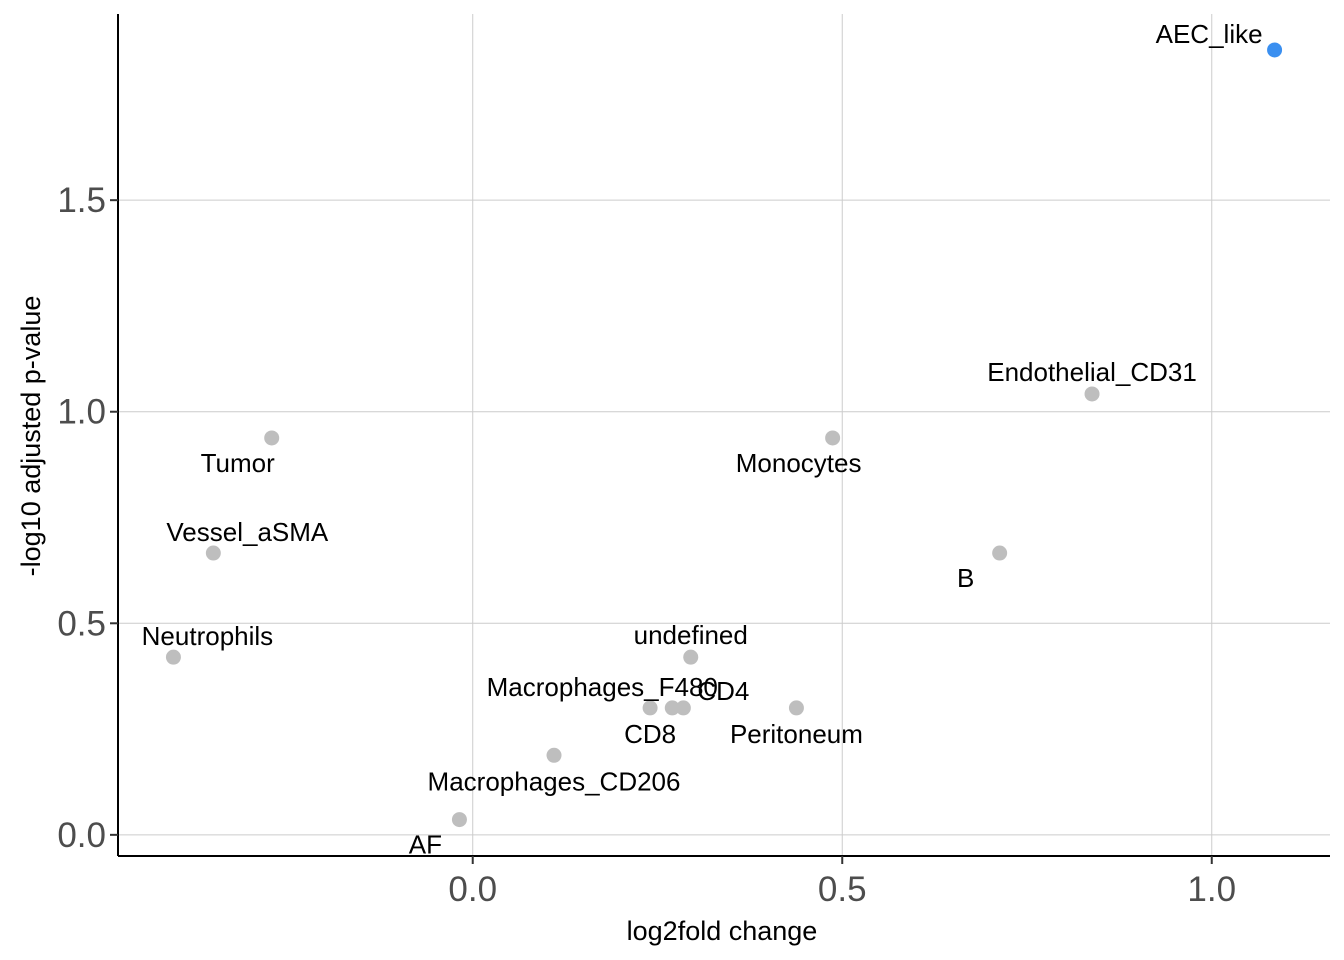  What do you see at coordinates (81, 200) in the screenshot?
I see `y-tick-label: 1.5` at bounding box center [81, 200].